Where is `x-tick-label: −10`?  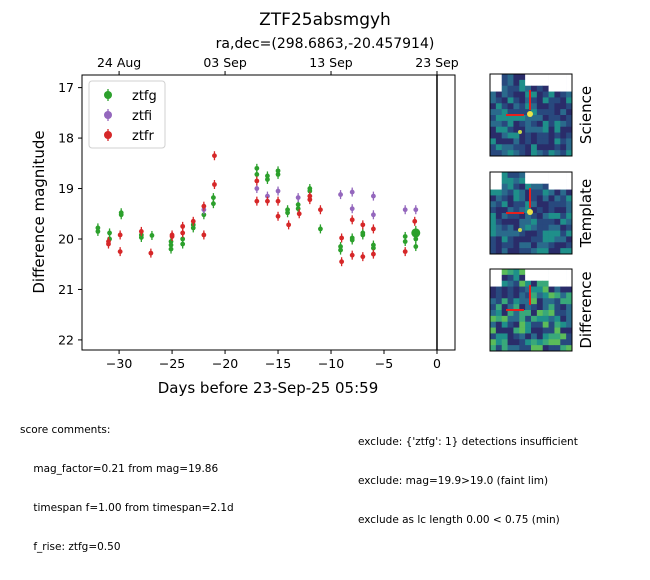 x-tick-label: −10 is located at coordinates (331, 363).